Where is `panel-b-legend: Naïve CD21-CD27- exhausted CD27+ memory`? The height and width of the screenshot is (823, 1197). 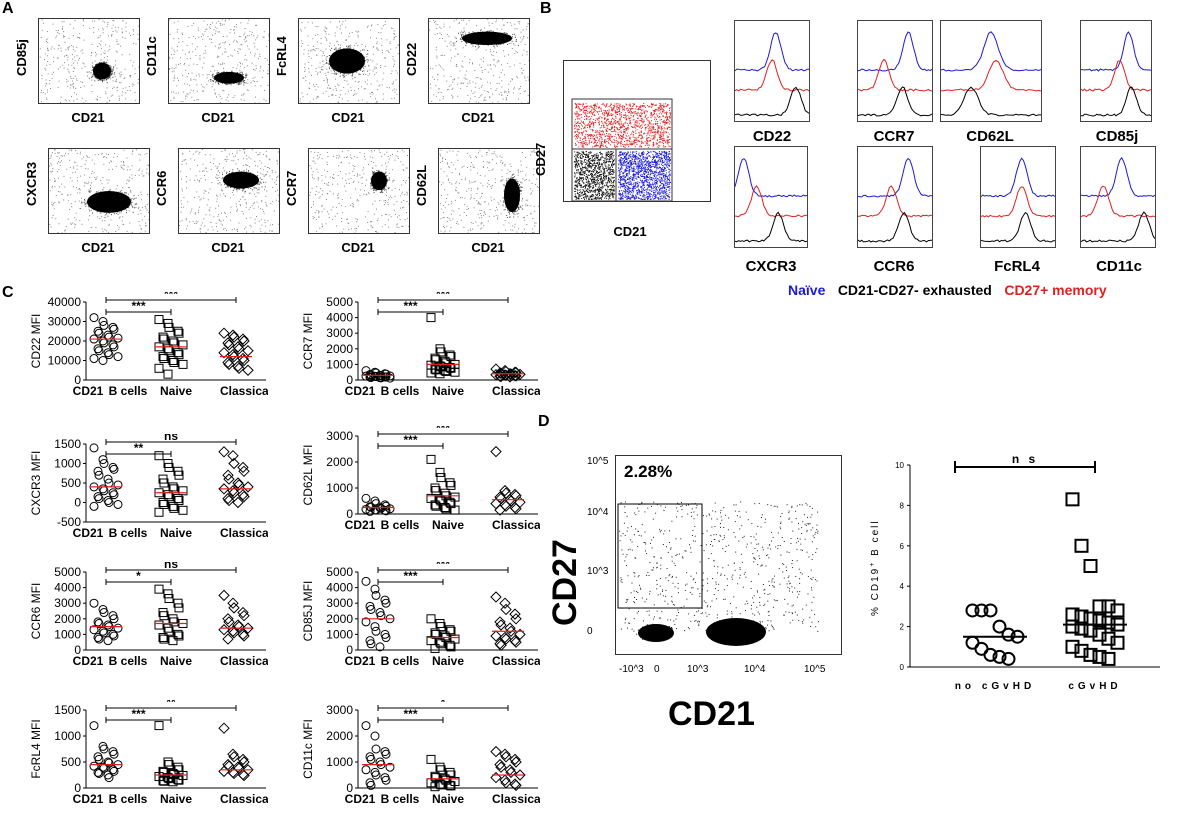
panel-b-legend: Naïve CD21-CD27- exhausted CD27+ memory is located at coordinates (951, 291).